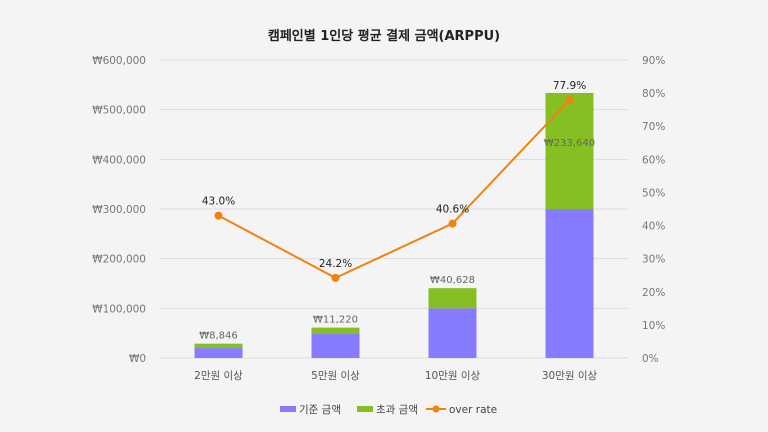 The height and width of the screenshot is (432, 768). What do you see at coordinates (119, 309) in the screenshot?
I see `y-left-tick-label: ₩100,000` at bounding box center [119, 309].